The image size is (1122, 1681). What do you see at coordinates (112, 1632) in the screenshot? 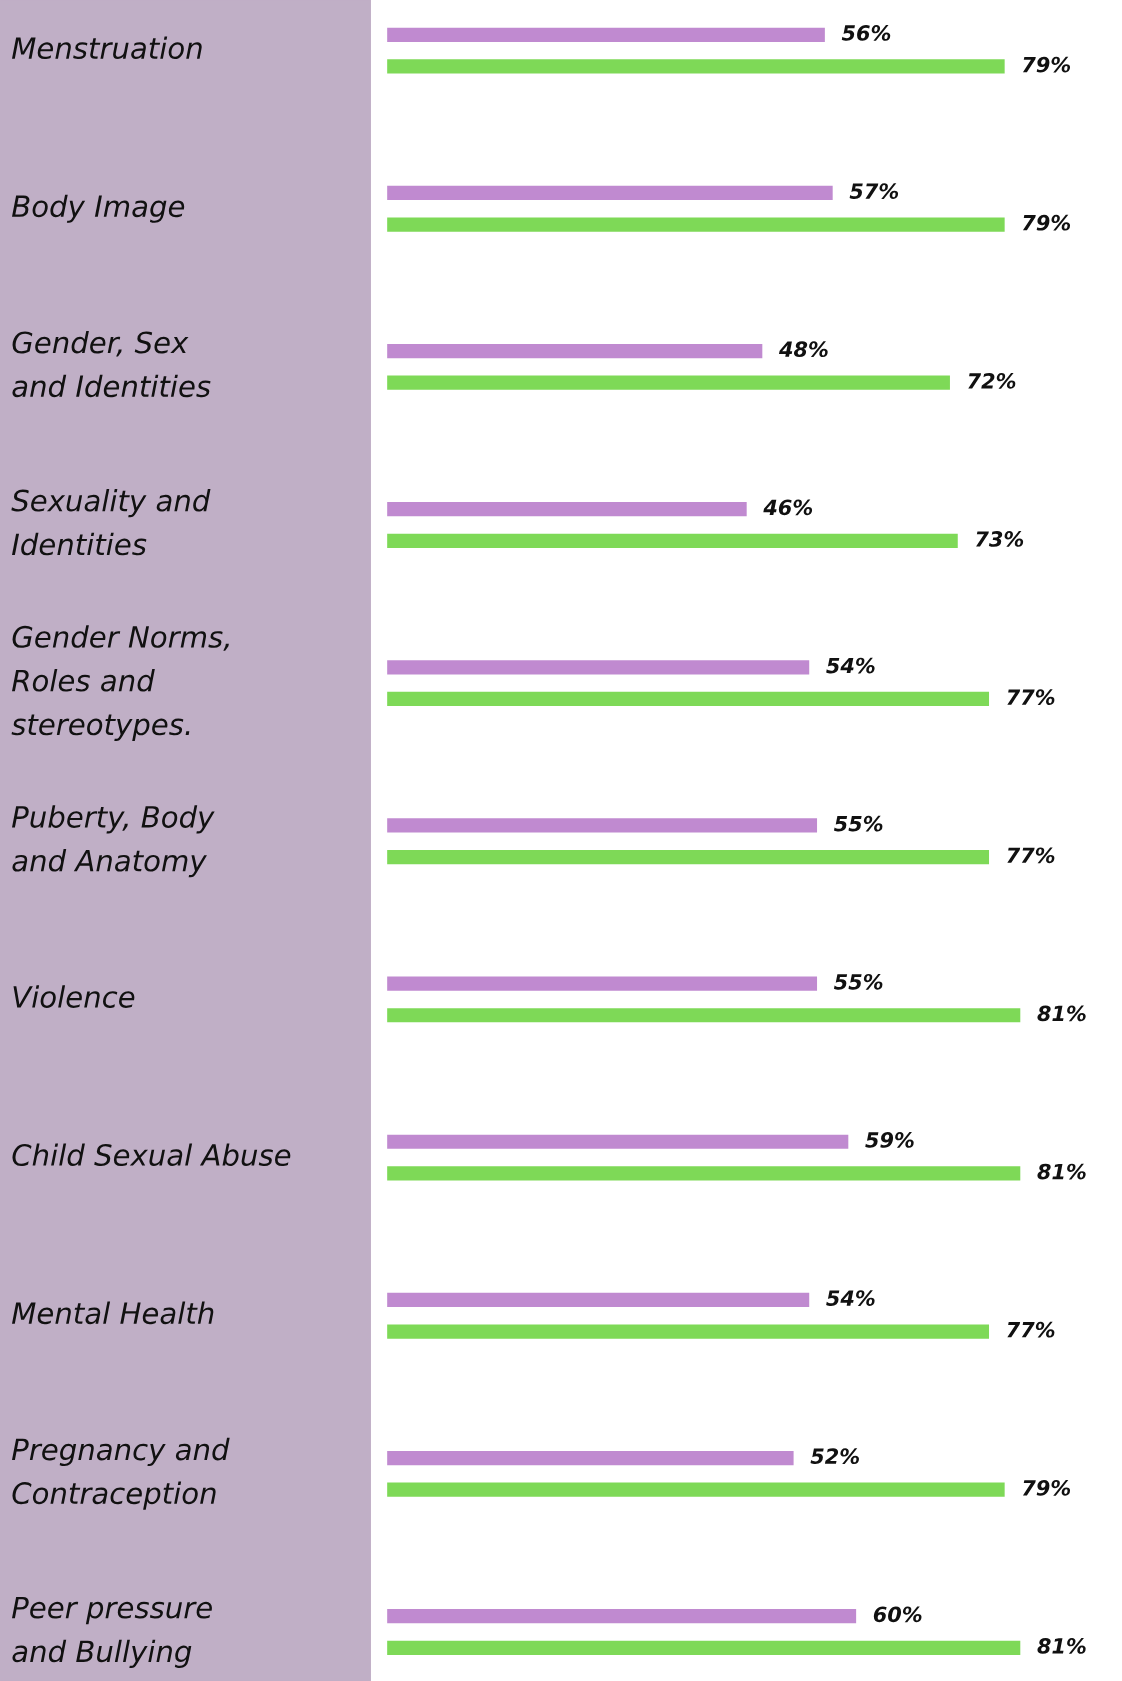
I see `y-tick-label: Peer pressure and Bullying` at bounding box center [112, 1632].